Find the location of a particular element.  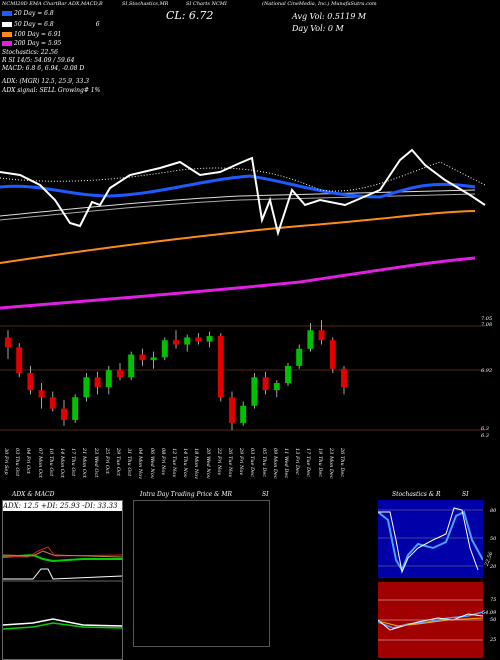

date-label: 06 Wed Nov is located at coordinates (151, 463).